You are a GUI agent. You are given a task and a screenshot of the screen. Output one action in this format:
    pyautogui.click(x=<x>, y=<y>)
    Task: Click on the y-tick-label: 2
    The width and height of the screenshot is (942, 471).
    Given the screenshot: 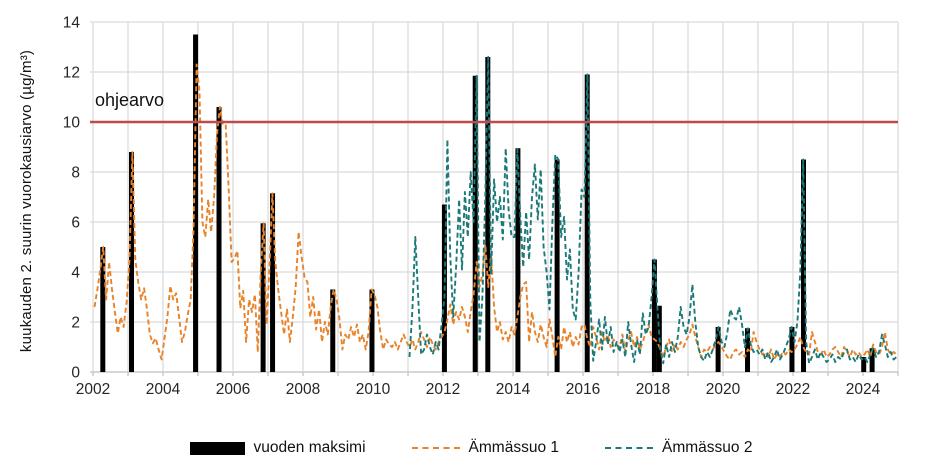 What is the action you would take?
    pyautogui.click(x=75, y=323)
    